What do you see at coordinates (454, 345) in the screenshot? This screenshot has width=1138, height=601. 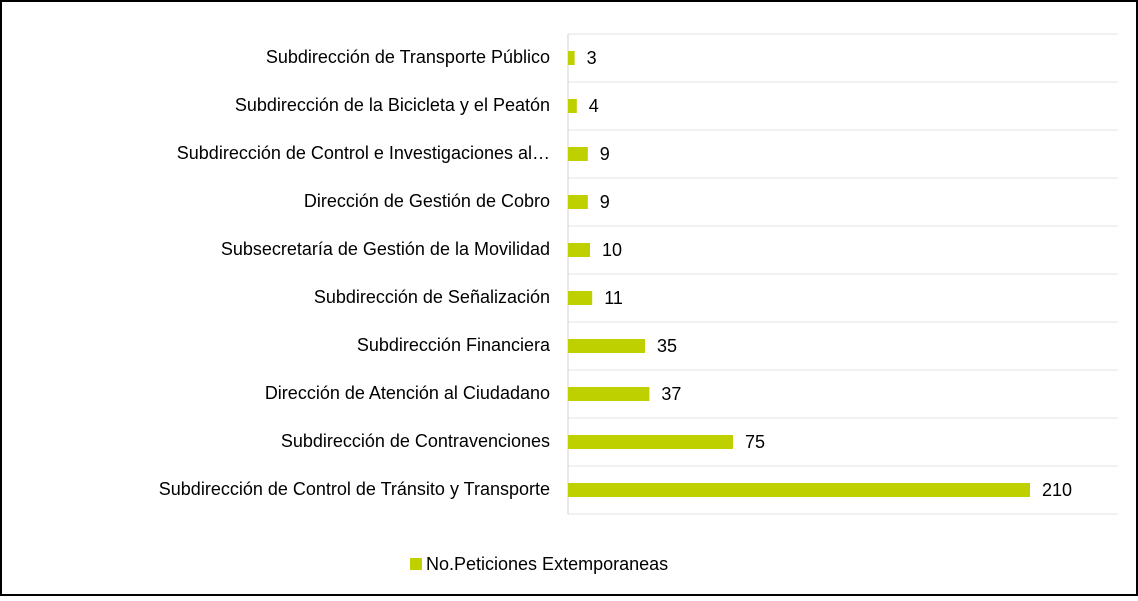 I see `y-tick-label: Subdirección Financiera` at bounding box center [454, 345].